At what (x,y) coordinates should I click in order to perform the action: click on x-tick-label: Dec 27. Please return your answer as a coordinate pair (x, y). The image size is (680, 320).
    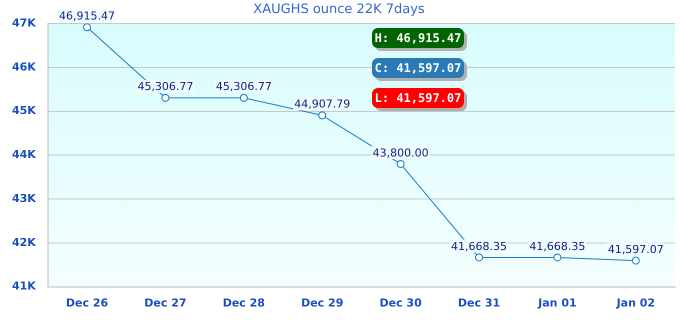
    Looking at the image, I should click on (165, 303).